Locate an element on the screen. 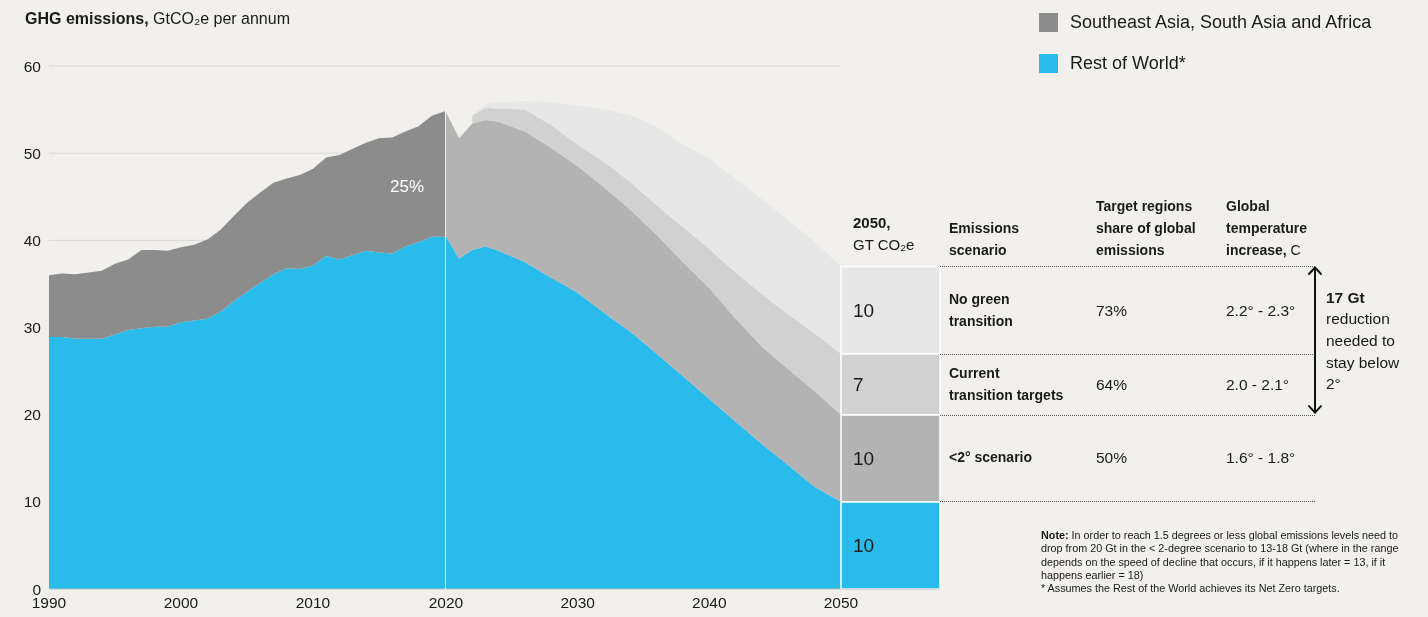 The image size is (1428, 617). text: 1.6° - 1.8° is located at coordinates (1261, 458).